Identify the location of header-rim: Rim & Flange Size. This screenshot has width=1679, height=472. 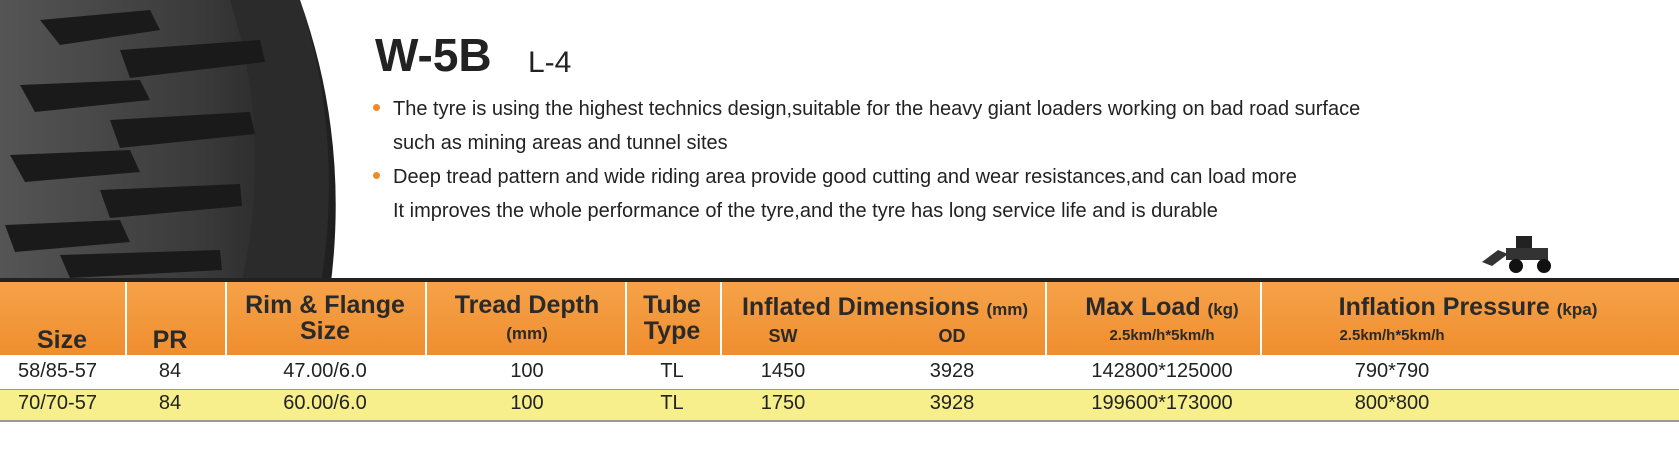
(325, 318).